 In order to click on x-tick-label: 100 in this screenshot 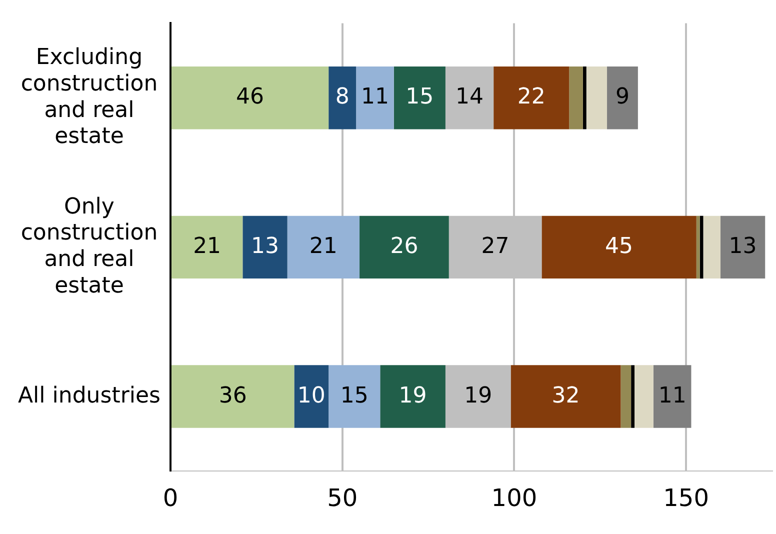, I will do `click(514, 498)`.